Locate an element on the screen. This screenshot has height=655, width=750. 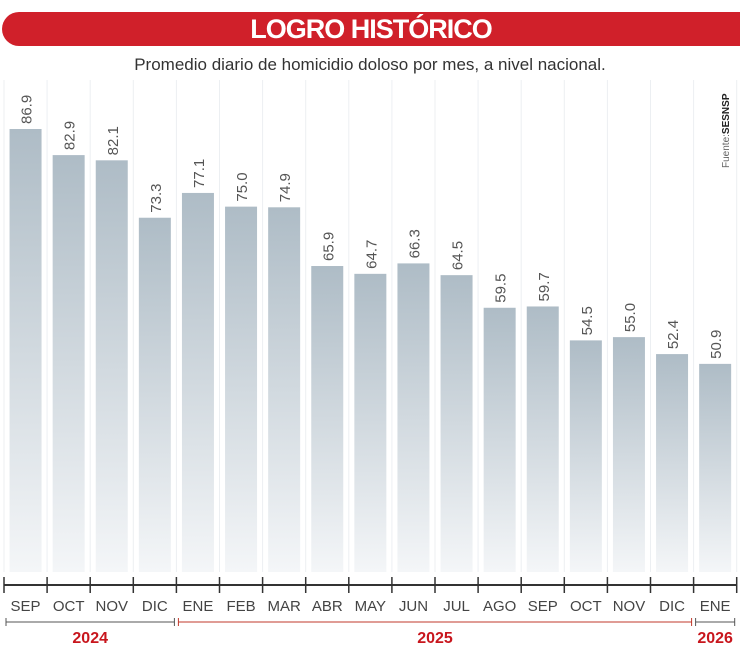
data-label: 74.9 is located at coordinates (285, 187).